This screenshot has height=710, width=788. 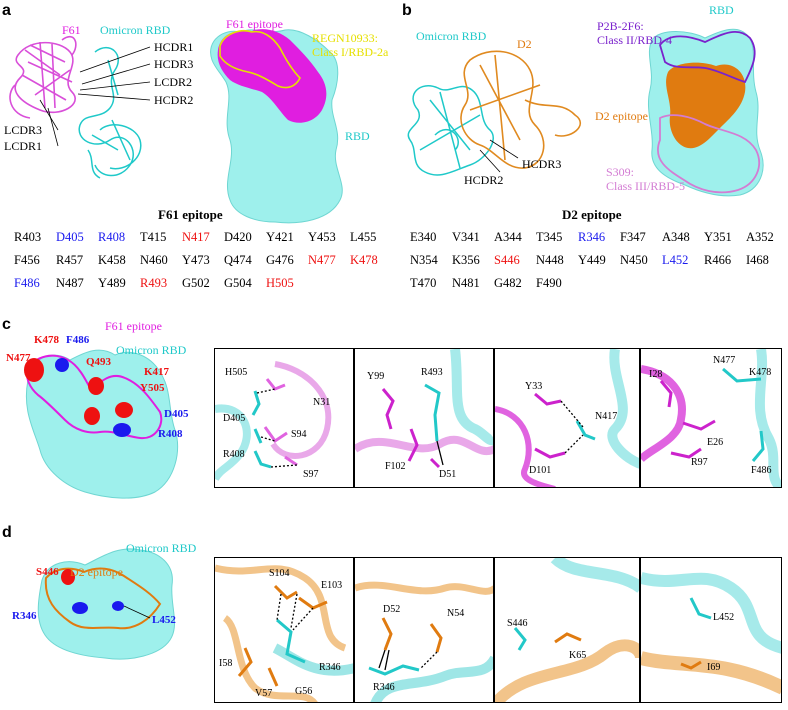 I want to click on epitope-residue: R346, so click(x=592, y=237).